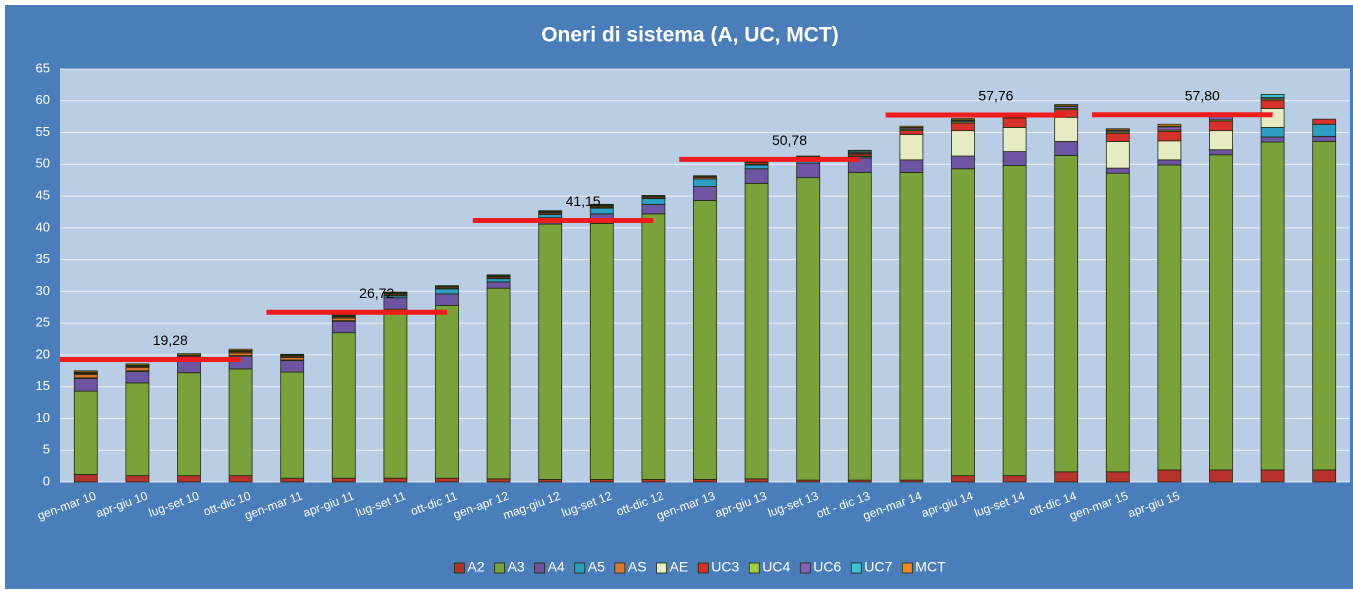 The width and height of the screenshot is (1353, 594). Describe the element at coordinates (690, 35) in the screenshot. I see `chart-title: Oneri di sistema (A, UC, MCT)` at that location.